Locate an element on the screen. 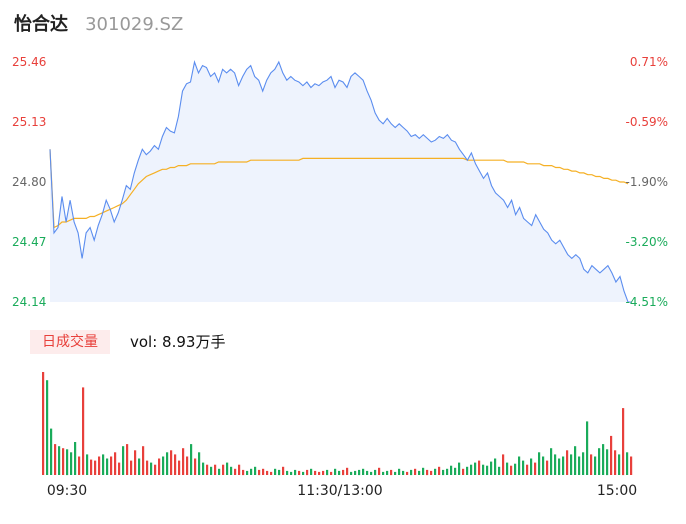 The width and height of the screenshot is (686, 524). price-tick-label: 24.14 is located at coordinates (29, 302).